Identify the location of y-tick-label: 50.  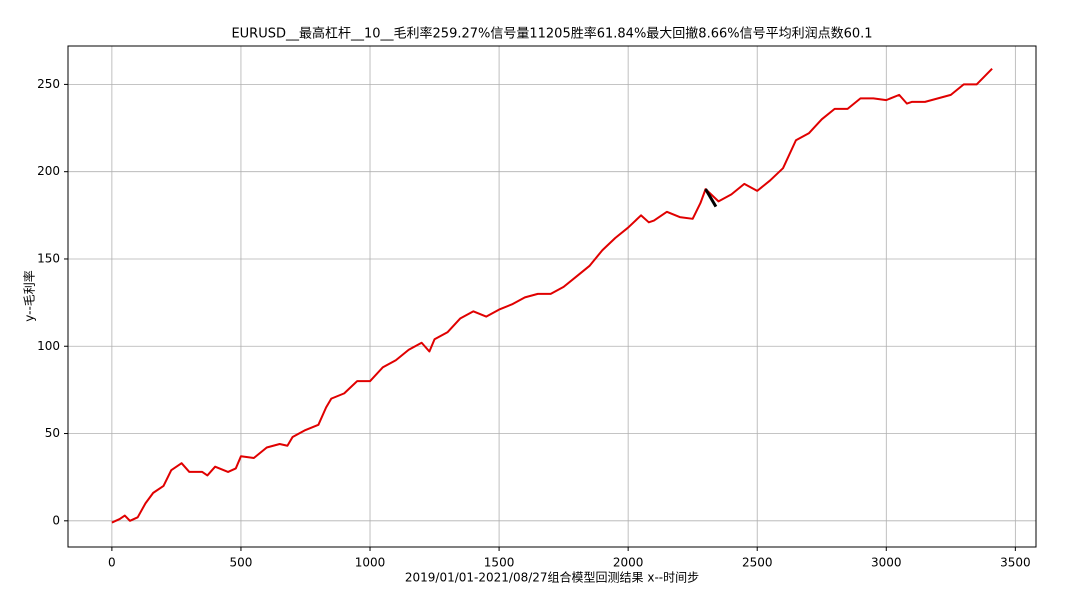
(52, 433).